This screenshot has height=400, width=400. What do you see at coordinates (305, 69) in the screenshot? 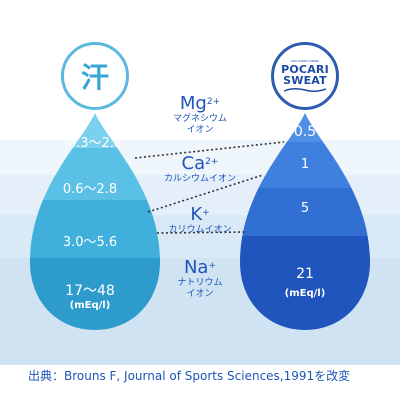
I see `pocari-logo-line1: POCARI` at bounding box center [305, 69].